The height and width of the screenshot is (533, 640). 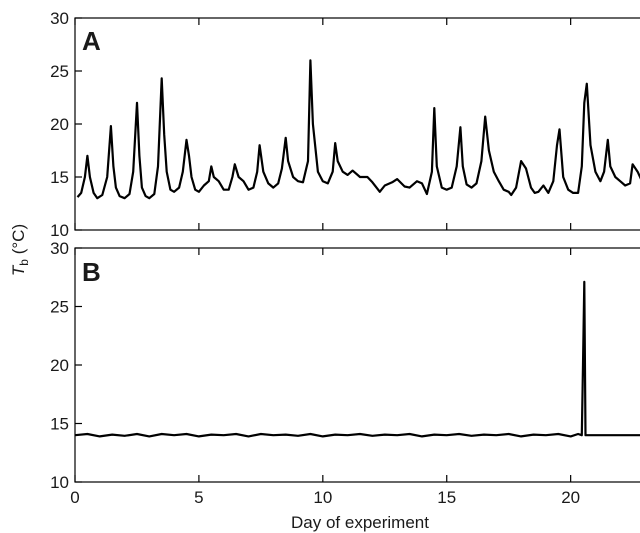 What do you see at coordinates (446, 497) in the screenshot?
I see `panel-b-x-tick-label: 15` at bounding box center [446, 497].